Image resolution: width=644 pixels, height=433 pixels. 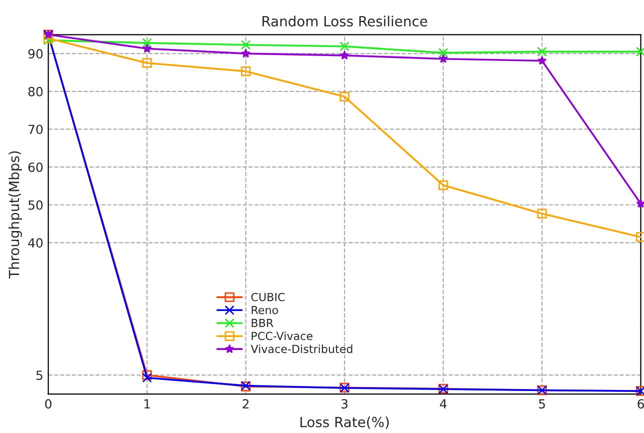 I want to click on legend-label: Reno, so click(x=265, y=310).